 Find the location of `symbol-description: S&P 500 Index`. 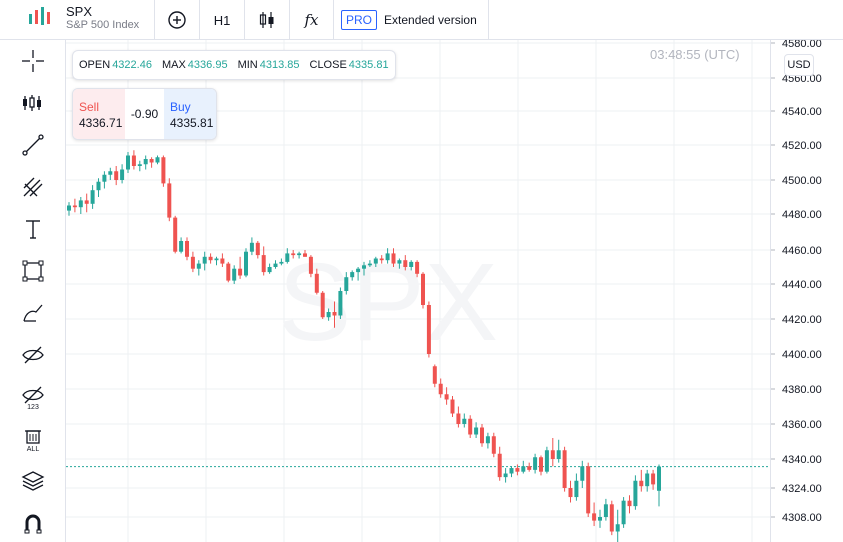

symbol-description: S&P 500 Index is located at coordinates (103, 25).